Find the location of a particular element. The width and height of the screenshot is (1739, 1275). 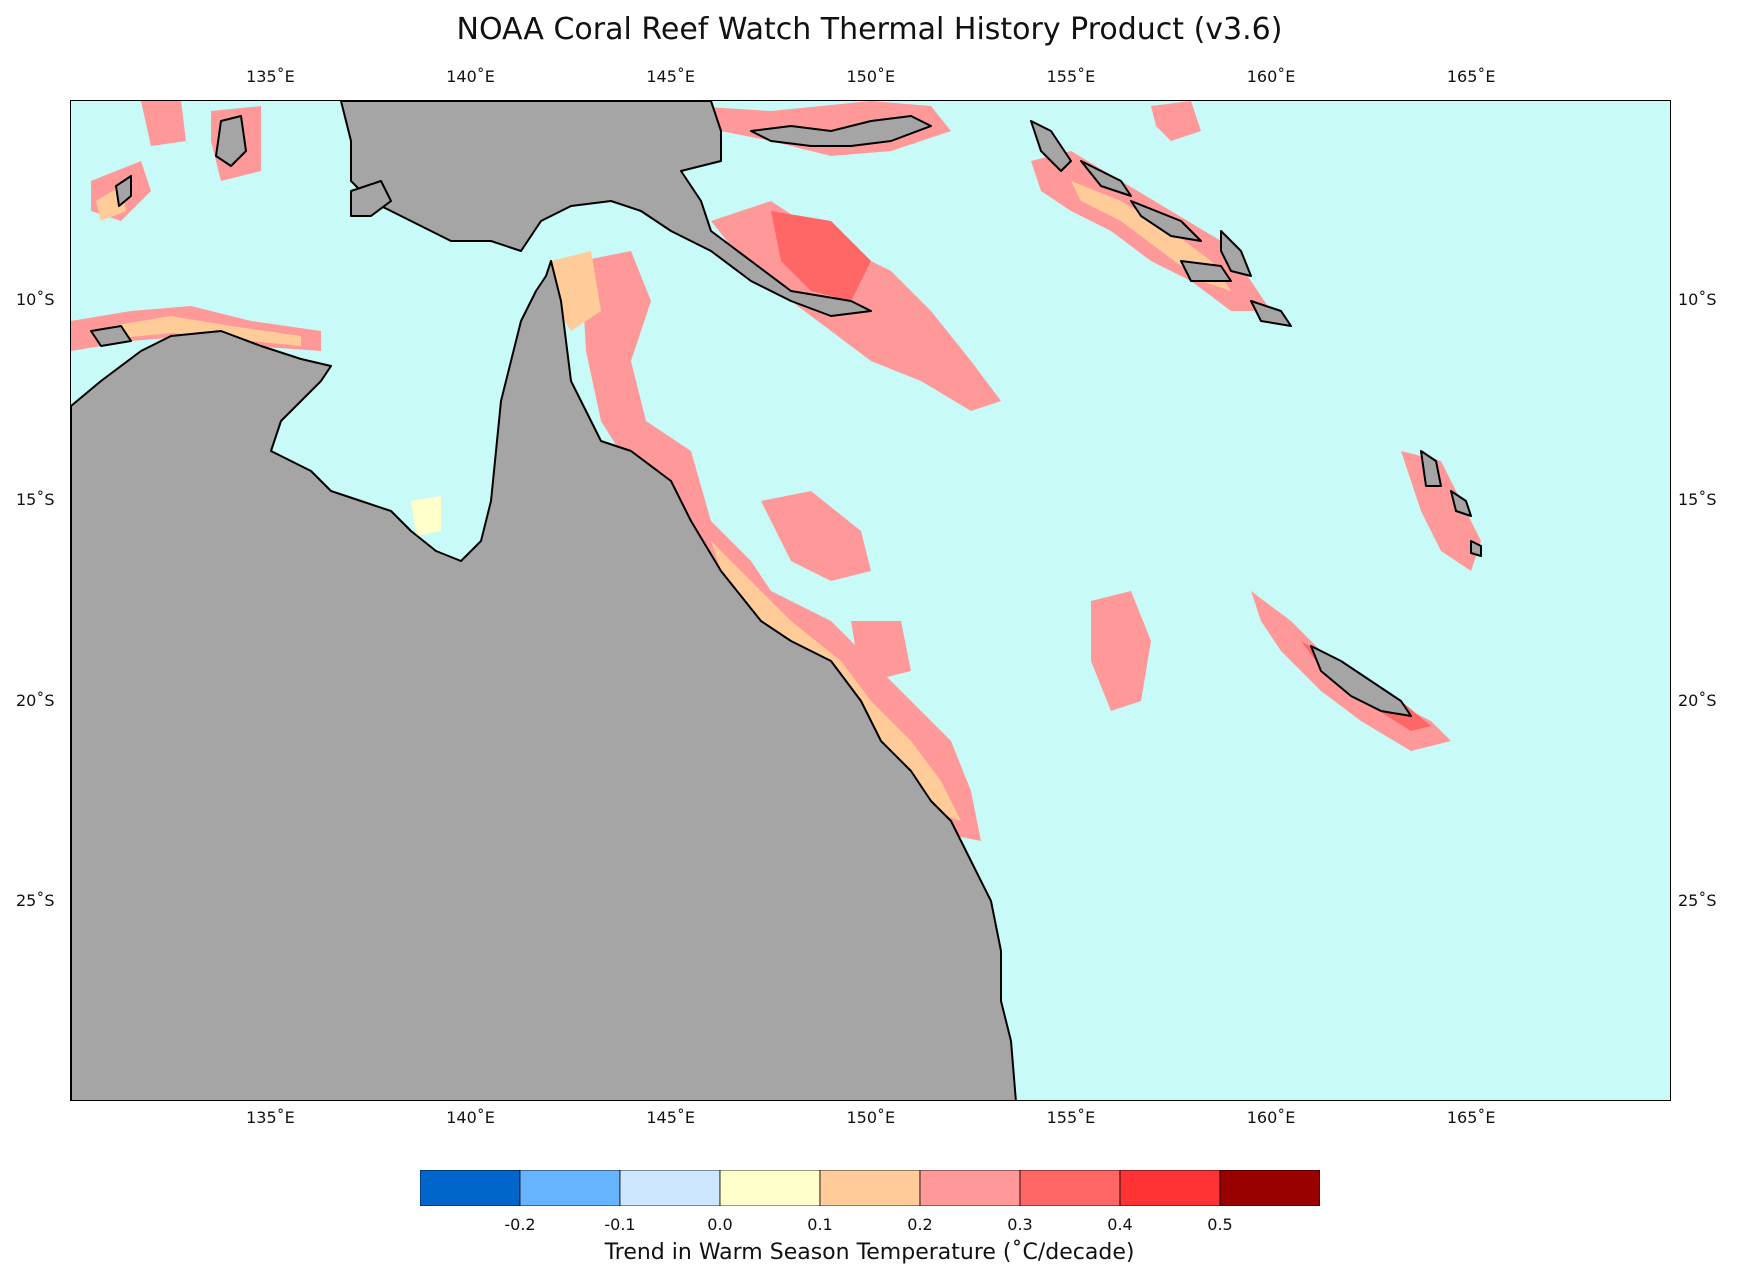

arnhem-inner is located at coordinates (206, 331).